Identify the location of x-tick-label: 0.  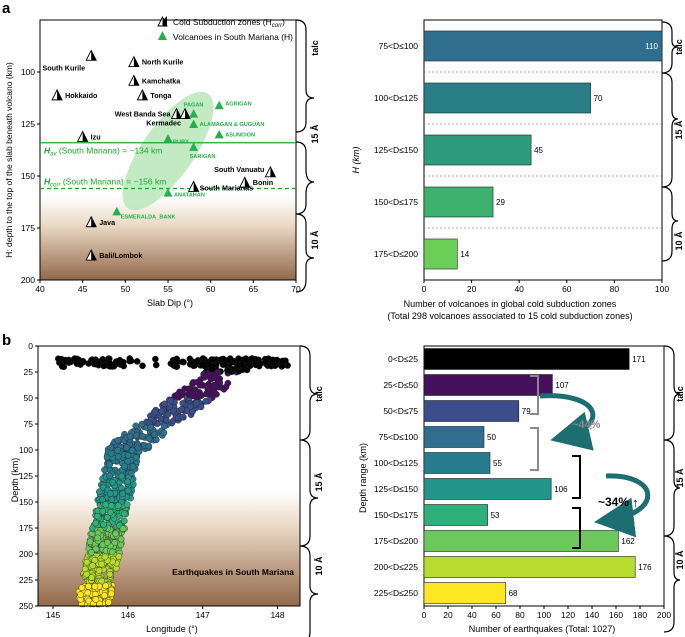
(424, 289).